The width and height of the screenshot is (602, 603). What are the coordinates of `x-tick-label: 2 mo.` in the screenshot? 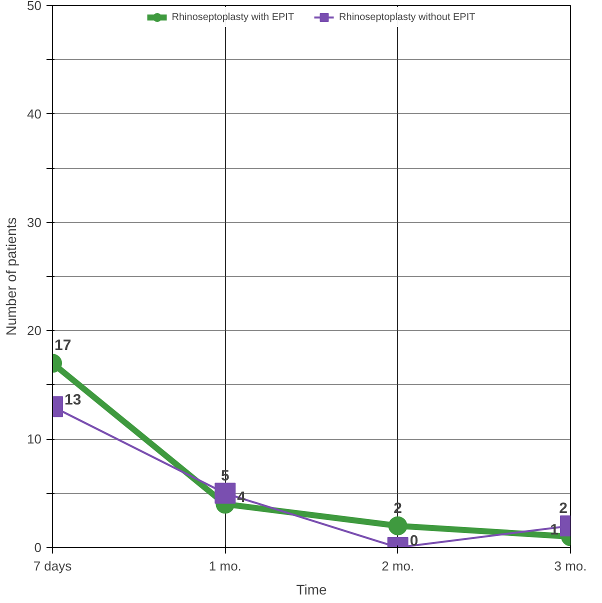 It's located at (398, 566).